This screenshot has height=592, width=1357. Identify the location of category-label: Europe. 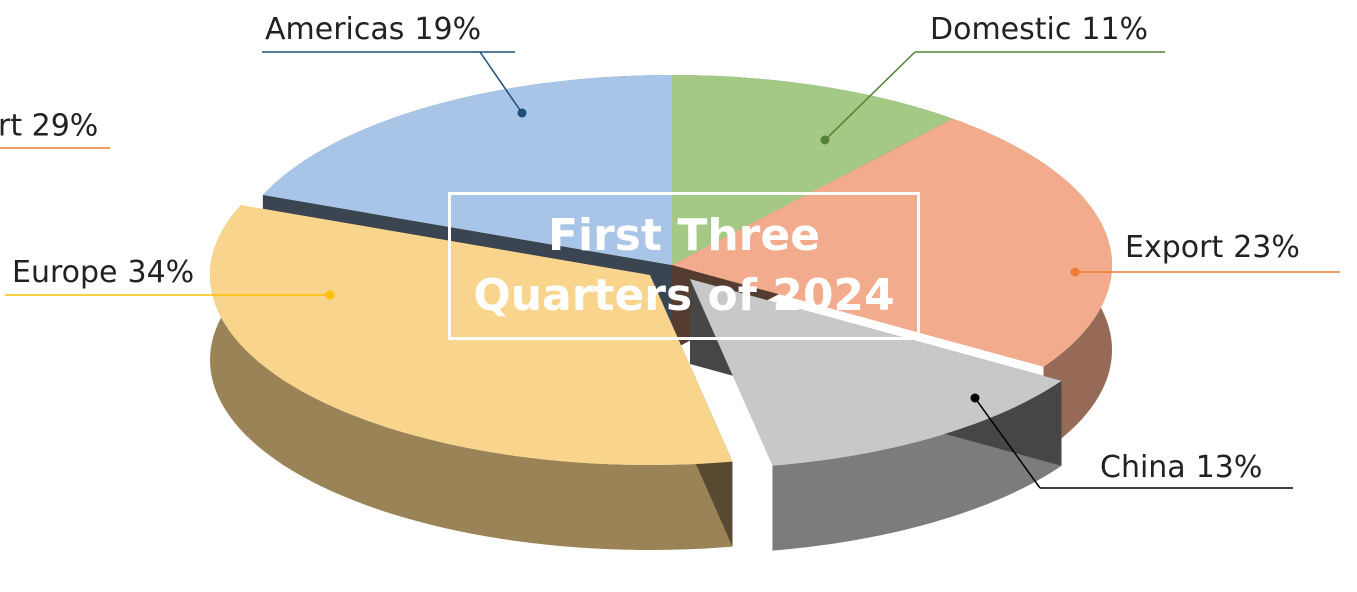
(65, 272).